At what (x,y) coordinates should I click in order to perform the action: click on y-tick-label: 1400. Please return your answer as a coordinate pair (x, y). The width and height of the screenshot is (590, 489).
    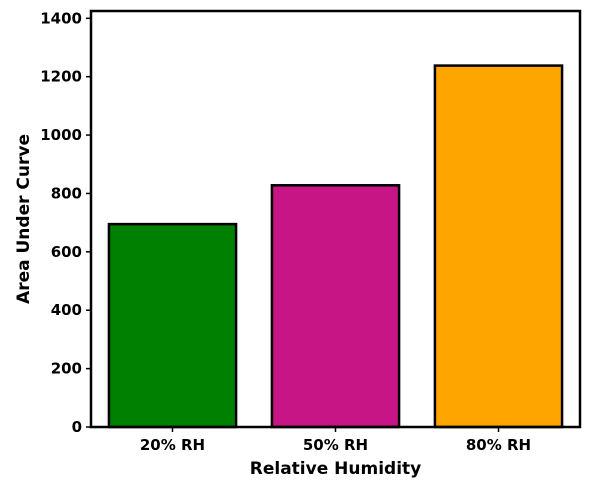
    Looking at the image, I should click on (61, 18).